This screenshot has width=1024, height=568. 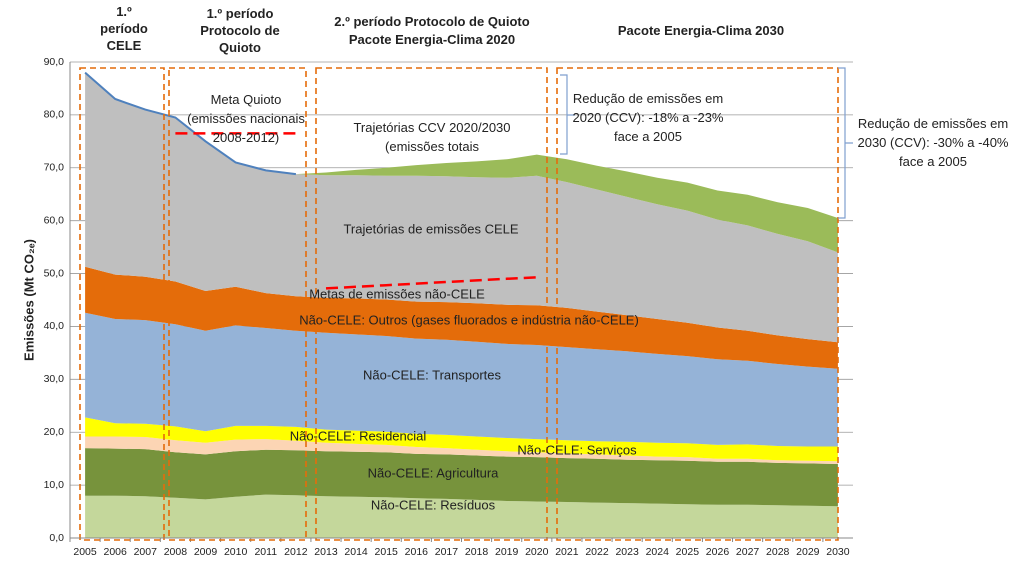 I want to click on x-tick-label: 2006, so click(x=115, y=552).